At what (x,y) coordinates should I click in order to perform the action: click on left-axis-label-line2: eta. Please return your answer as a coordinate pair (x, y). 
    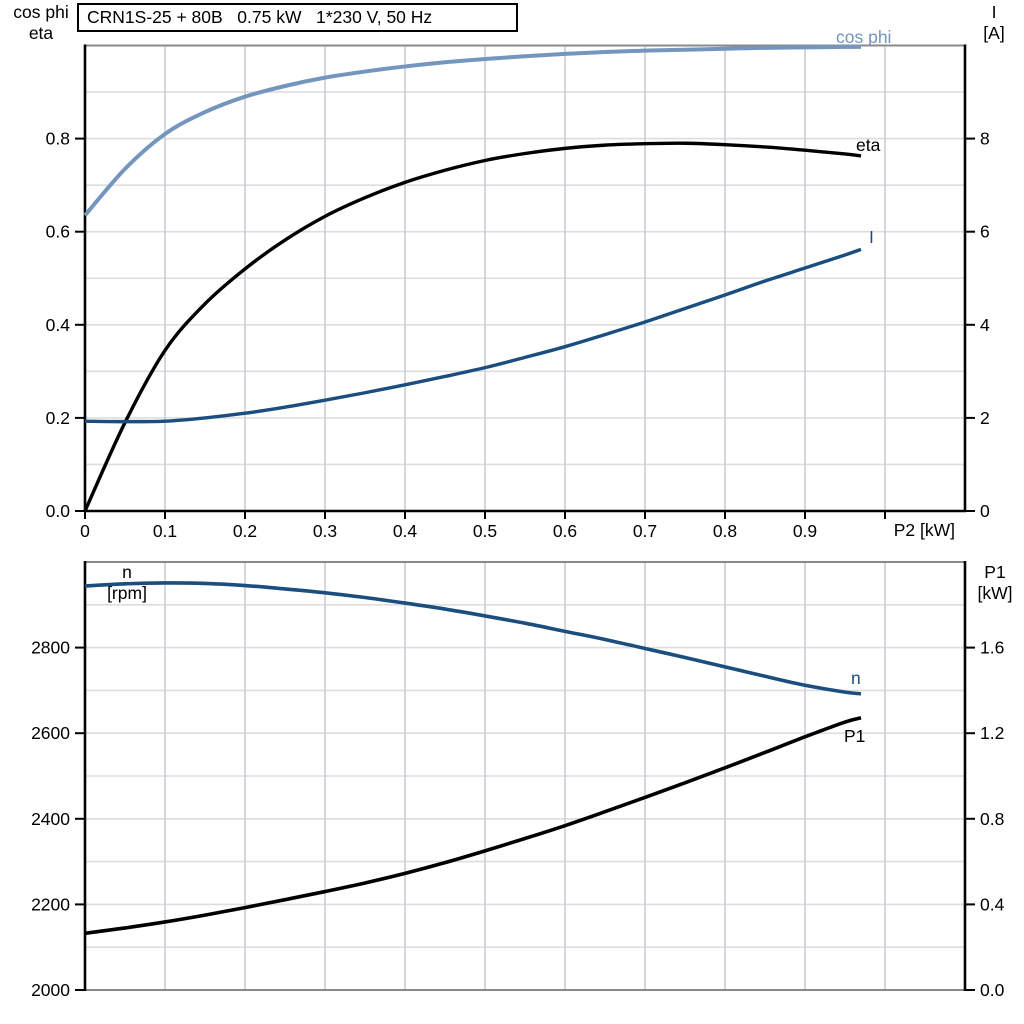
    Looking at the image, I should click on (41, 33).